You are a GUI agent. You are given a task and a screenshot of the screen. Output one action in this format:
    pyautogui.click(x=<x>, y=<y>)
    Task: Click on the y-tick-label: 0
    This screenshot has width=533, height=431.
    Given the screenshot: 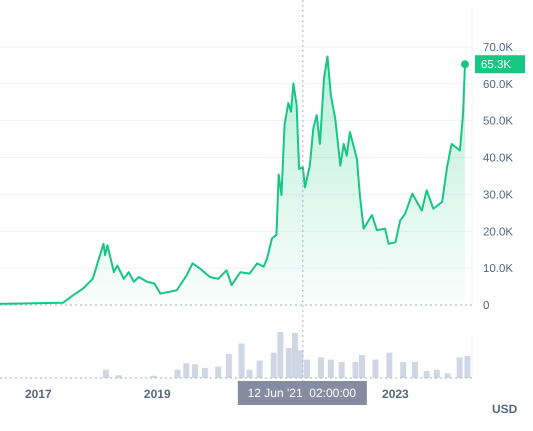 What is the action you would take?
    pyautogui.click(x=486, y=306)
    